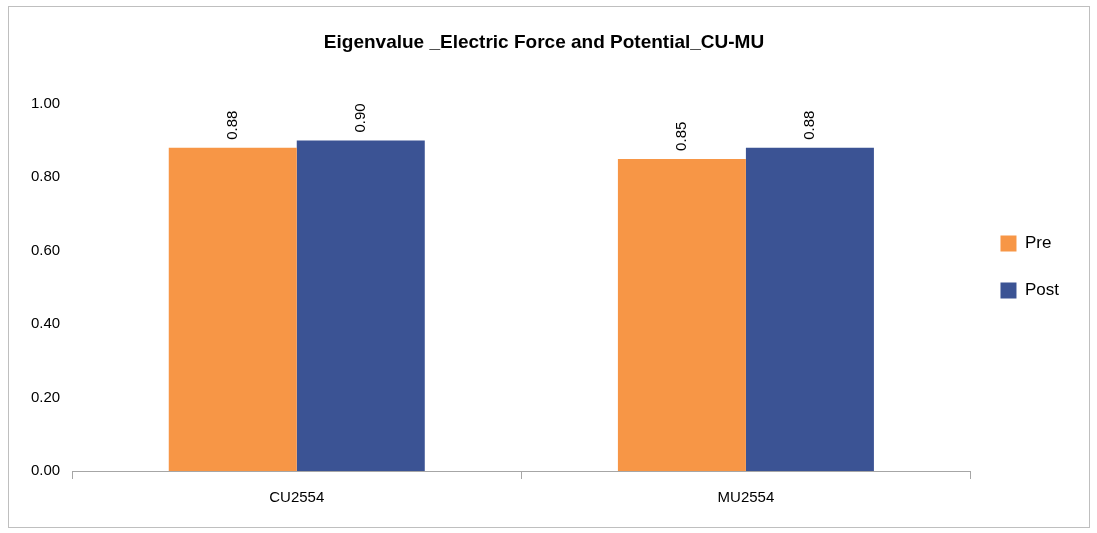 The height and width of the screenshot is (533, 1097). What do you see at coordinates (45, 249) in the screenshot?
I see `y-tick-label: 0.60` at bounding box center [45, 249].